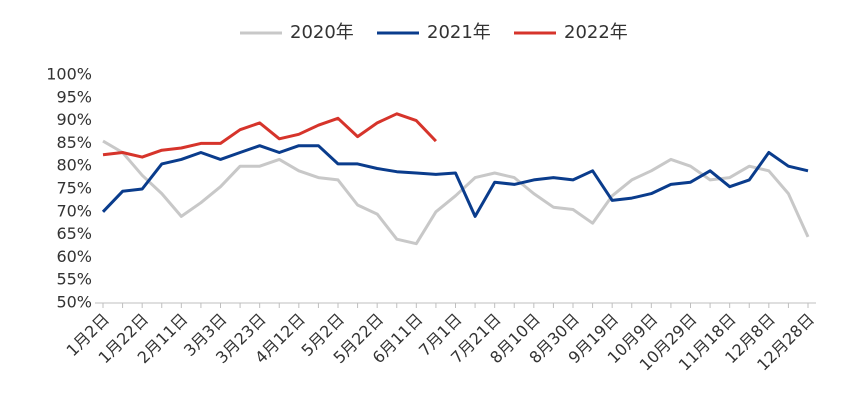 The height and width of the screenshot is (401, 858). Describe the element at coordinates (74, 96) in the screenshot. I see `y-tick-label: 95%` at that location.